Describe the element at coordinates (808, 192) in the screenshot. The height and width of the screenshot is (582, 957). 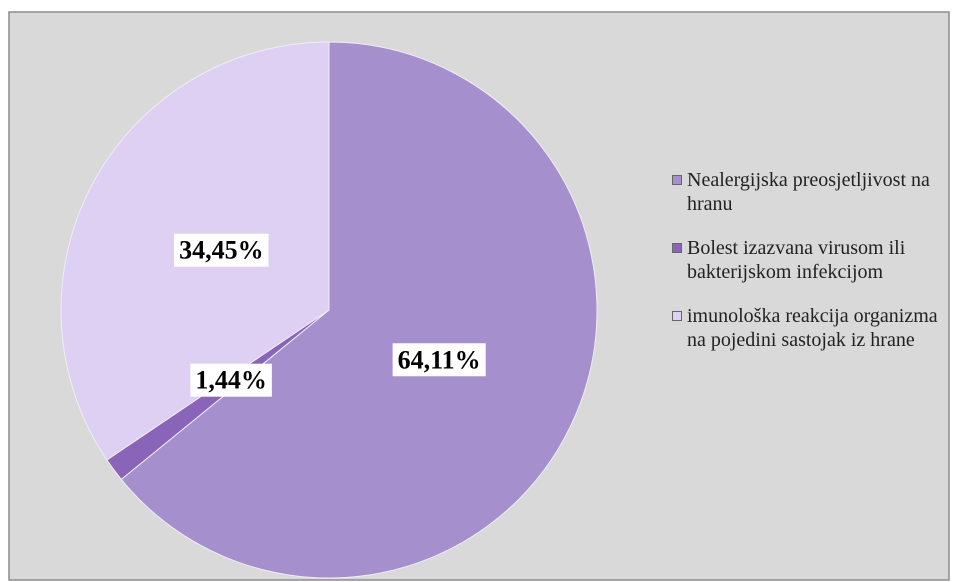
I see `legend-label: Nealergijska preosjetljivost na hranu` at that location.